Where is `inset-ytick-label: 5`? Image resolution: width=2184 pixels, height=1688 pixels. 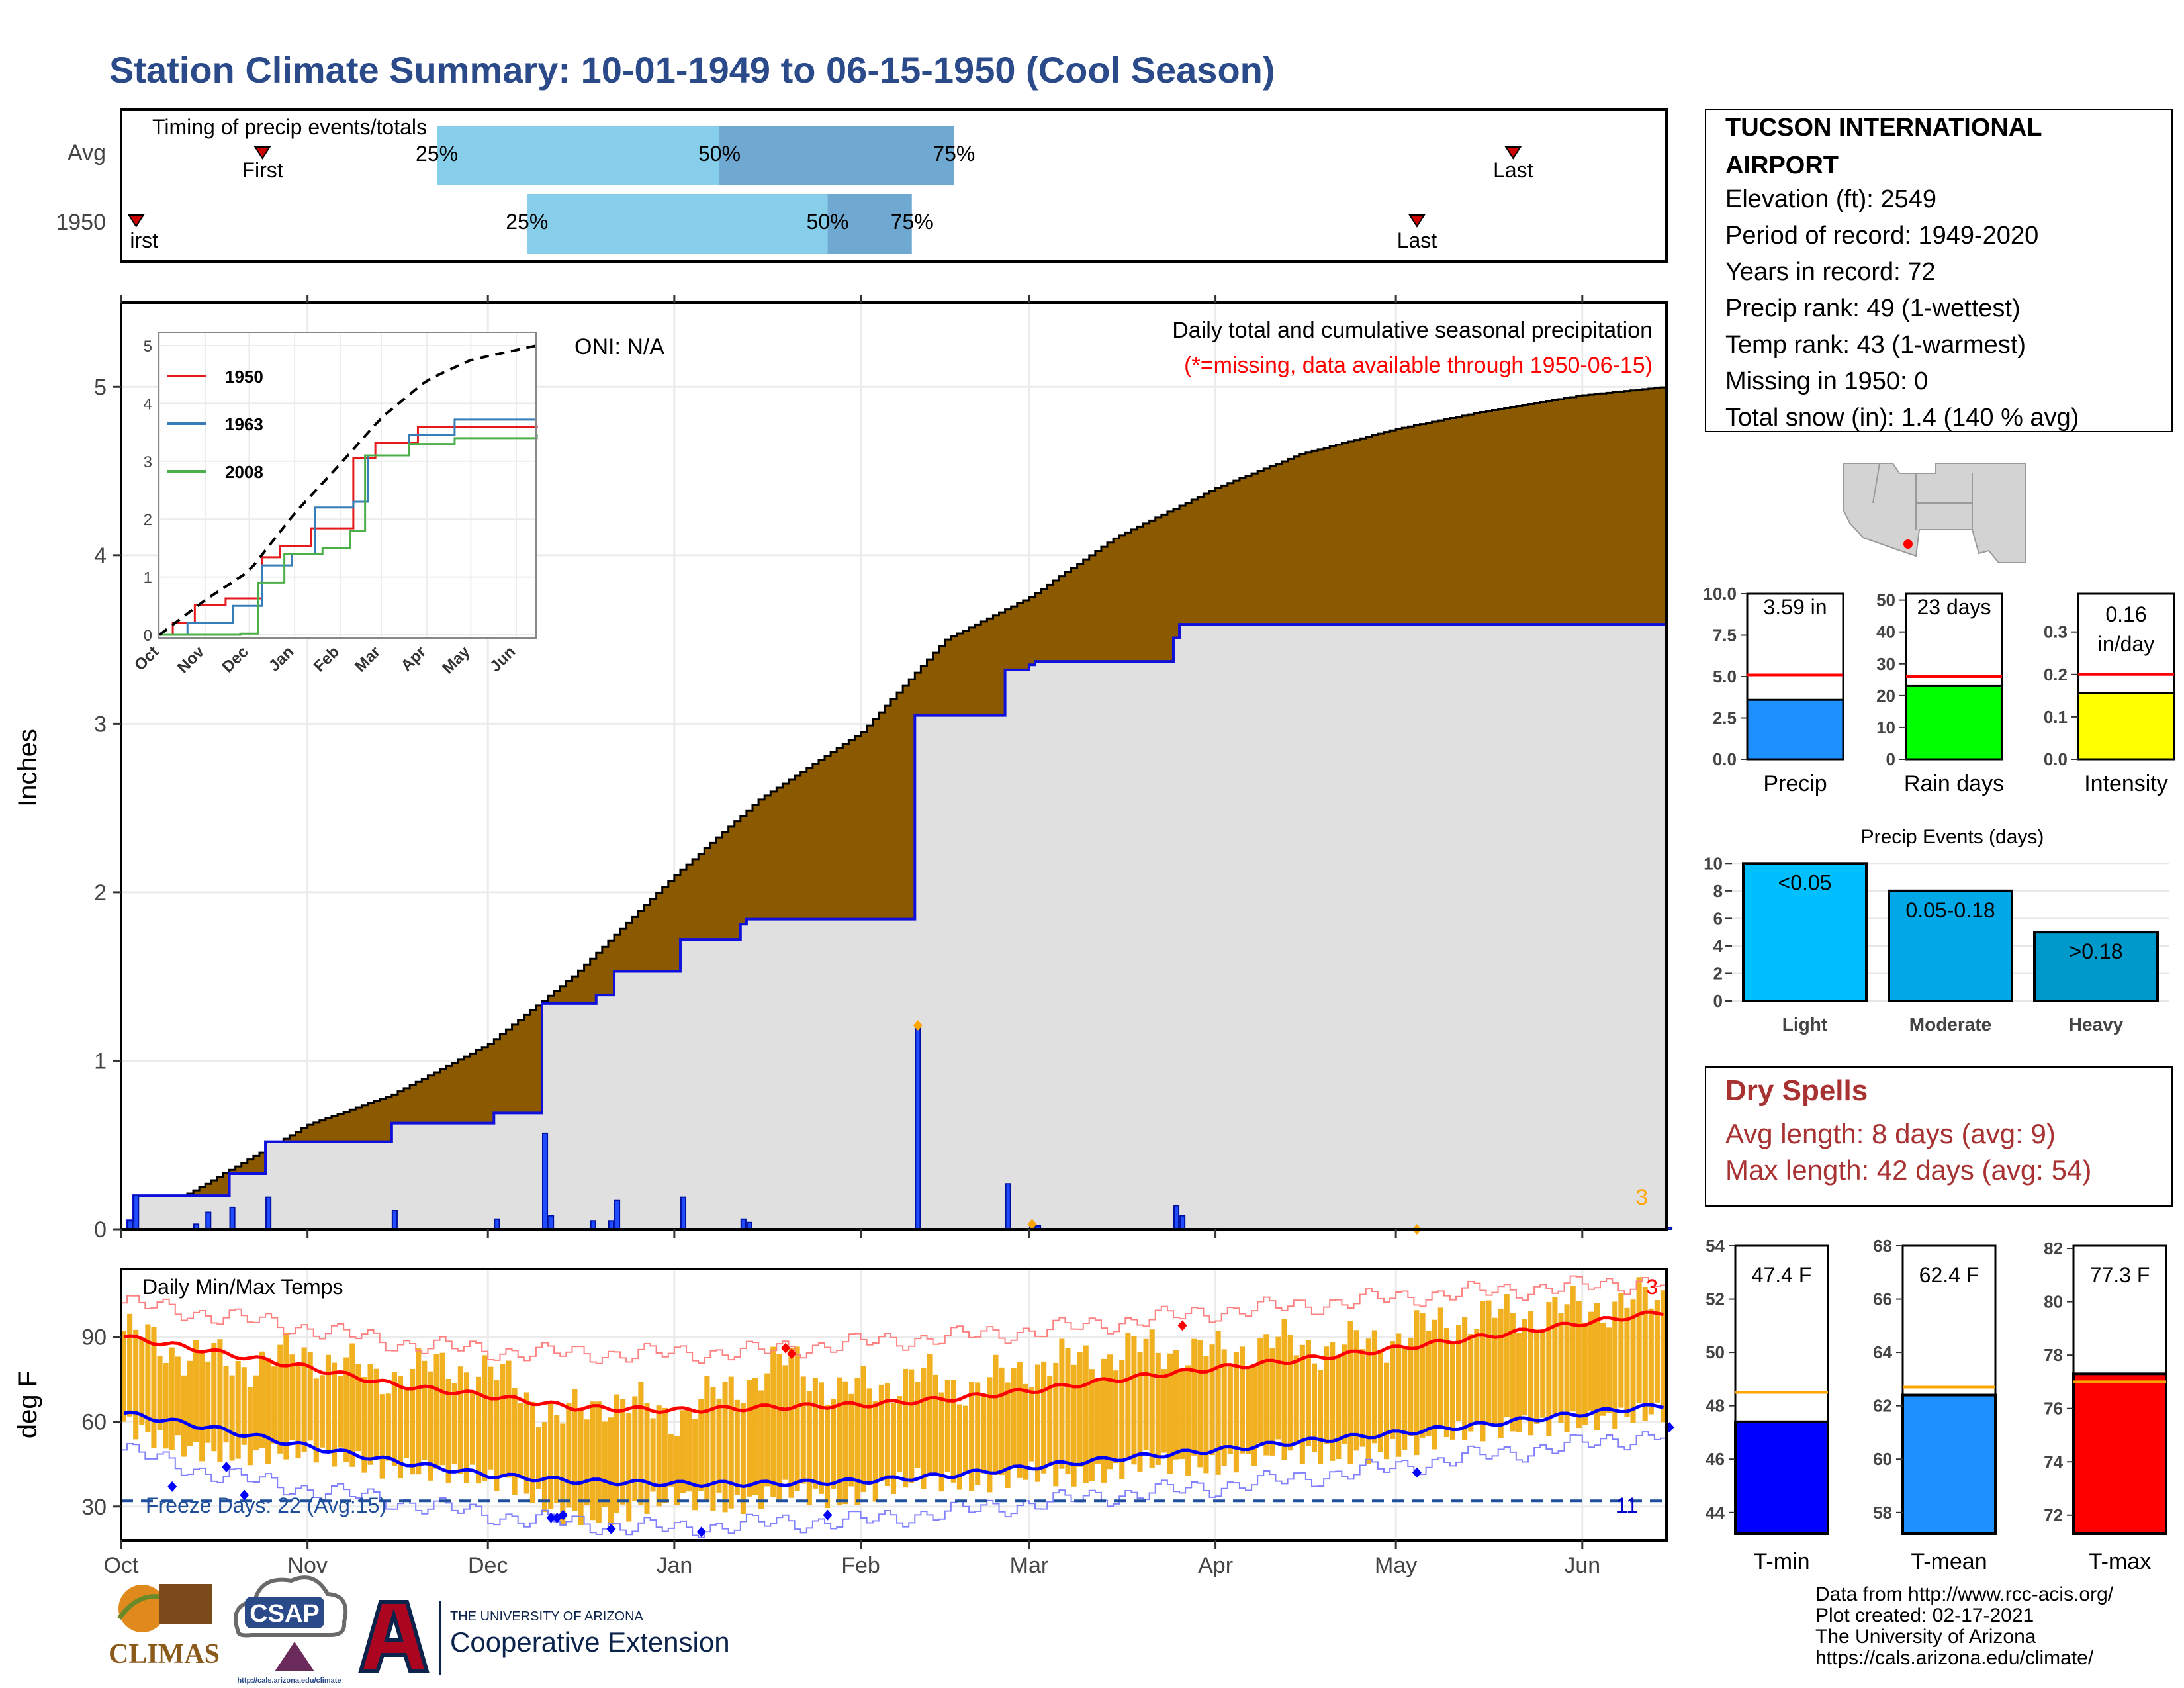 inset-ytick-label: 5 is located at coordinates (148, 346).